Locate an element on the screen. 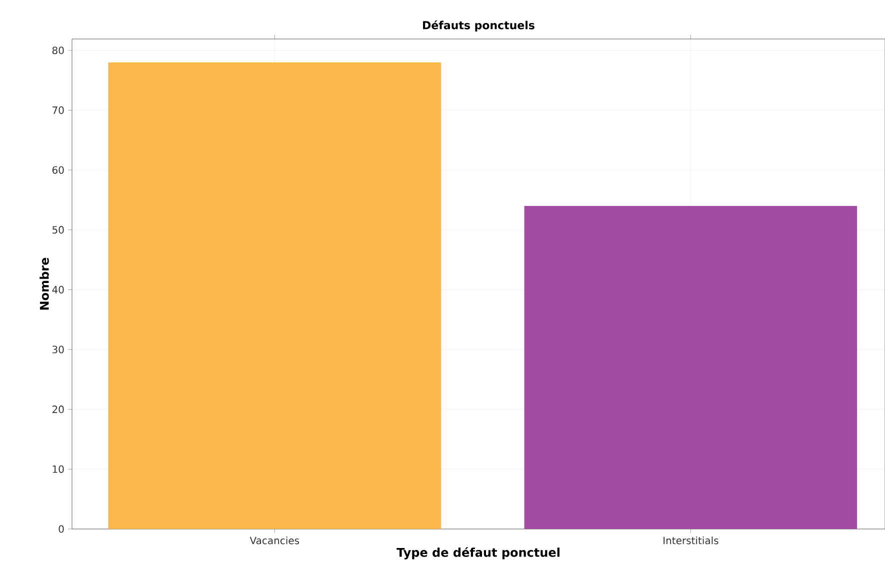 The image size is (885, 587). x-axis-title: Type de défaut ponctuel is located at coordinates (478, 553).